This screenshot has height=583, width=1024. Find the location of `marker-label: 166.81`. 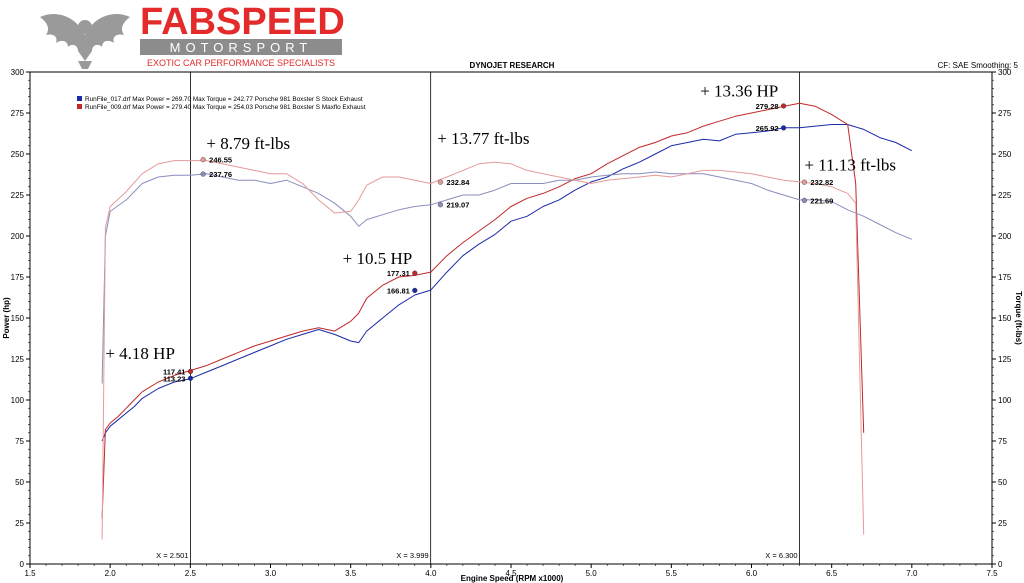

marker-label: 166.81 is located at coordinates (398, 290).